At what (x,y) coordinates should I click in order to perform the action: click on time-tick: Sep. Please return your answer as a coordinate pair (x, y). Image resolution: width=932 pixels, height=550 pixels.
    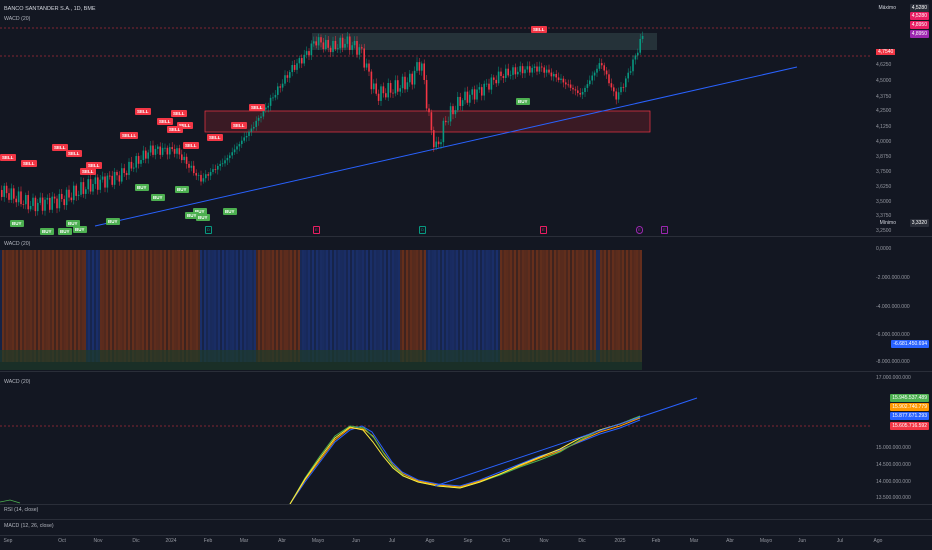
    Looking at the image, I should click on (468, 541).